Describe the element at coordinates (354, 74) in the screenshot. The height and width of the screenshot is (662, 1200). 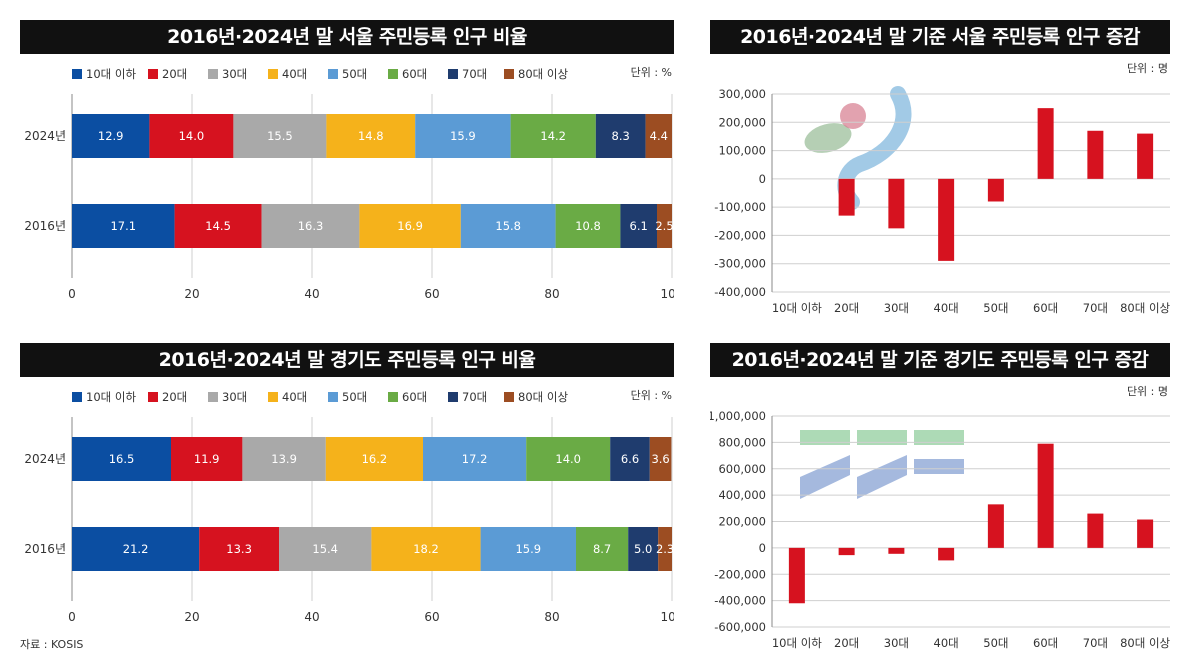
I see `legend-label: 50대` at that location.